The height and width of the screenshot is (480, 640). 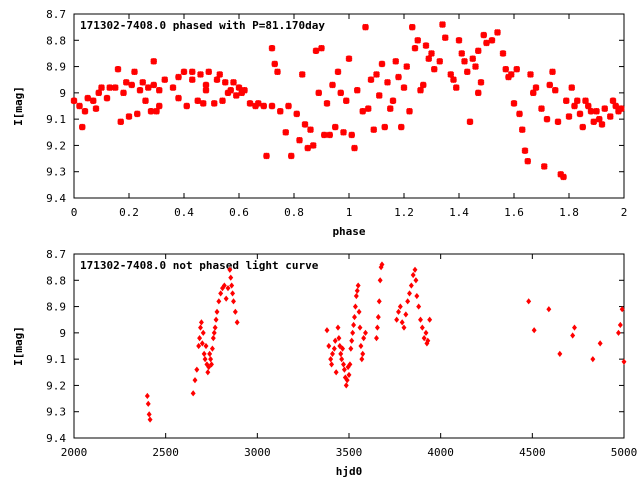 What do you see at coordinates (56, 119) in the screenshot?
I see `y-tick-label: 9.1` at bounding box center [56, 119].